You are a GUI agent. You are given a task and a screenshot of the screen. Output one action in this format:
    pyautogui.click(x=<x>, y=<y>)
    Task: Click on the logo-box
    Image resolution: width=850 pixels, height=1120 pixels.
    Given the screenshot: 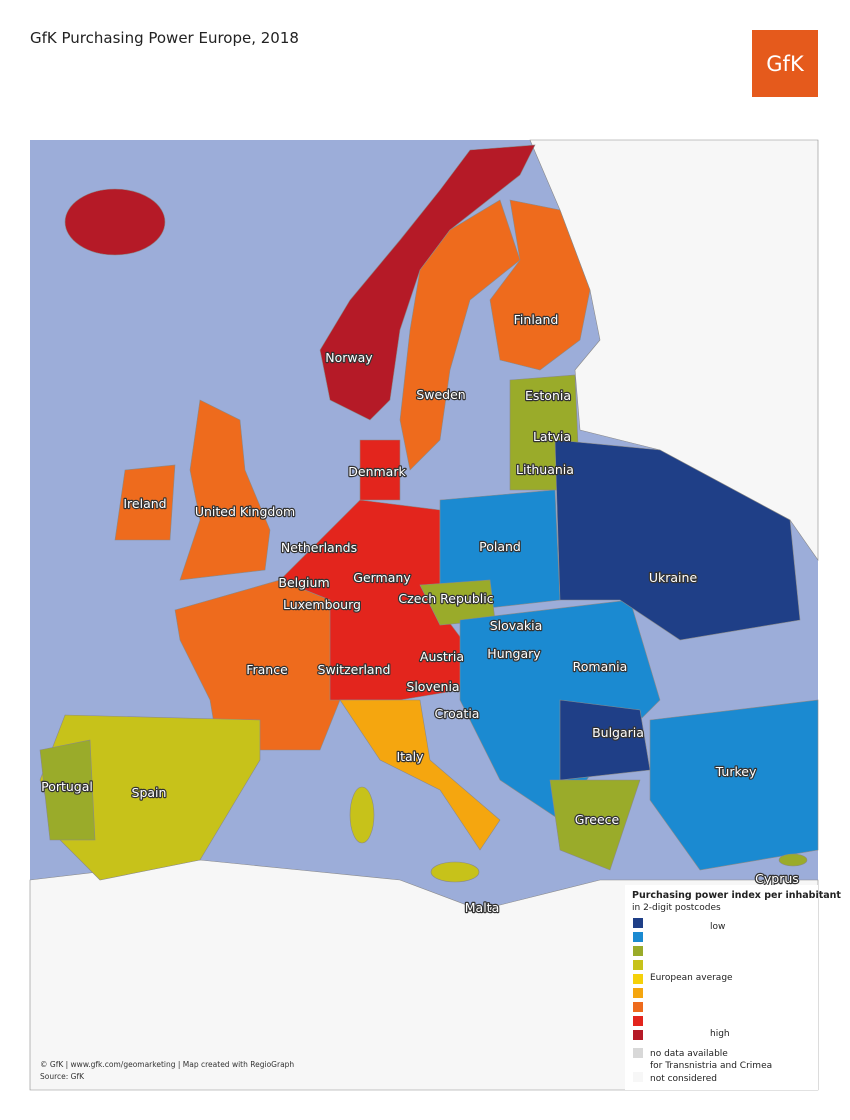 What is the action you would take?
    pyautogui.click(x=785, y=63)
    